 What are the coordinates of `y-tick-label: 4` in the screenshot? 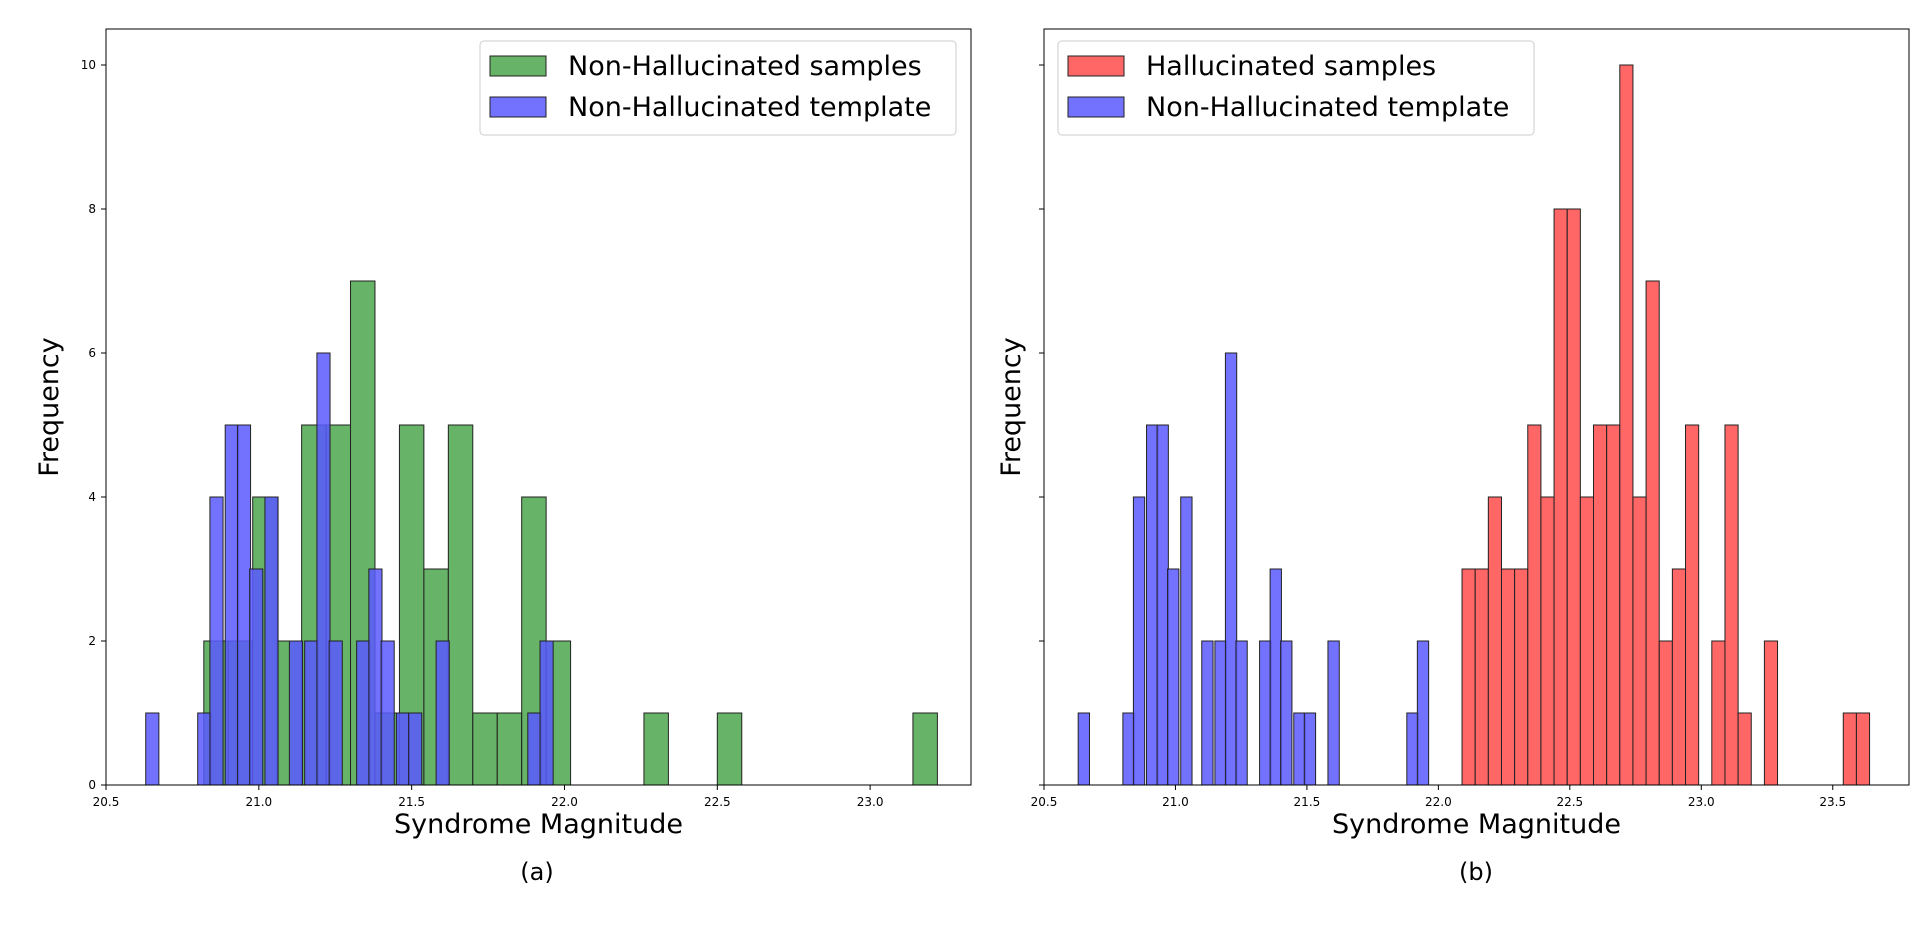 It's located at (92, 497).